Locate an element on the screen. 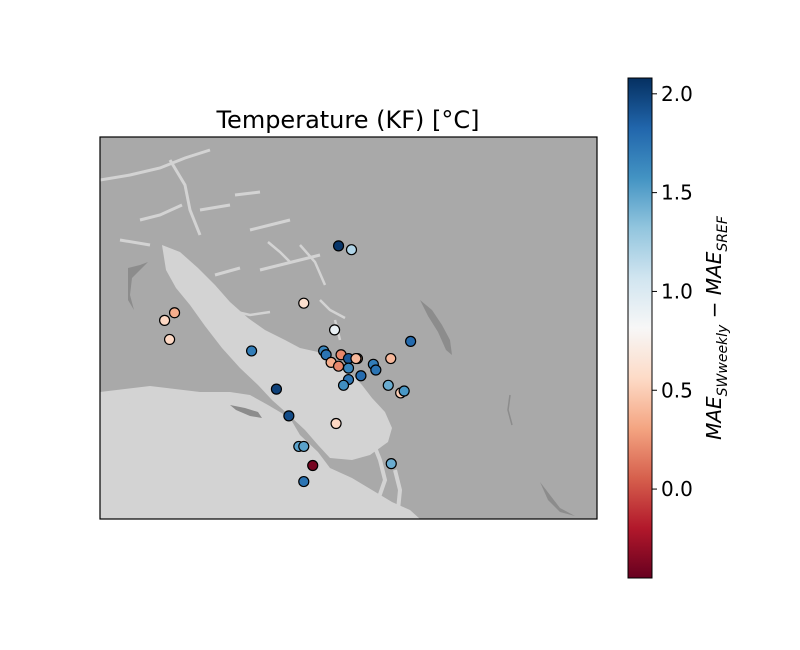 The width and height of the screenshot is (800, 650). colorbar: 0.0 0.5 1.0 1.5 2.0 MAESWweekly − MAESREF is located at coordinates (679, 328).